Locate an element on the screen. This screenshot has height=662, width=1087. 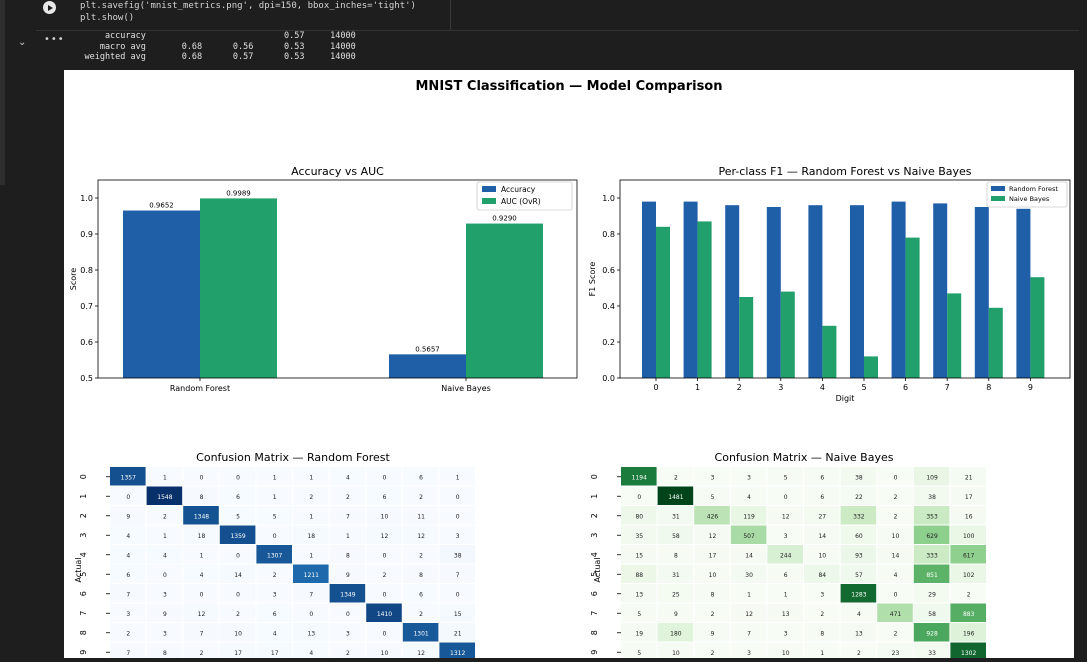
cell-value-label: 60 is located at coordinates (859, 536).